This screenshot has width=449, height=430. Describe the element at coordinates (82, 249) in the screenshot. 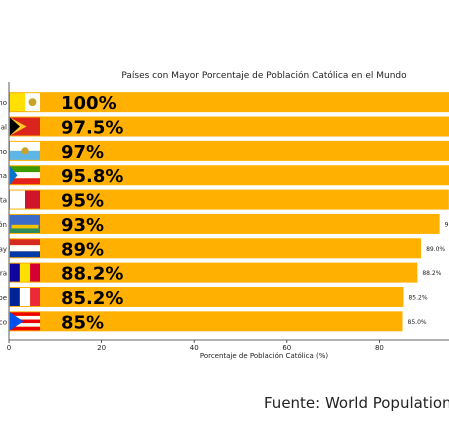

I see `bar-value-label: 89%` at that location.